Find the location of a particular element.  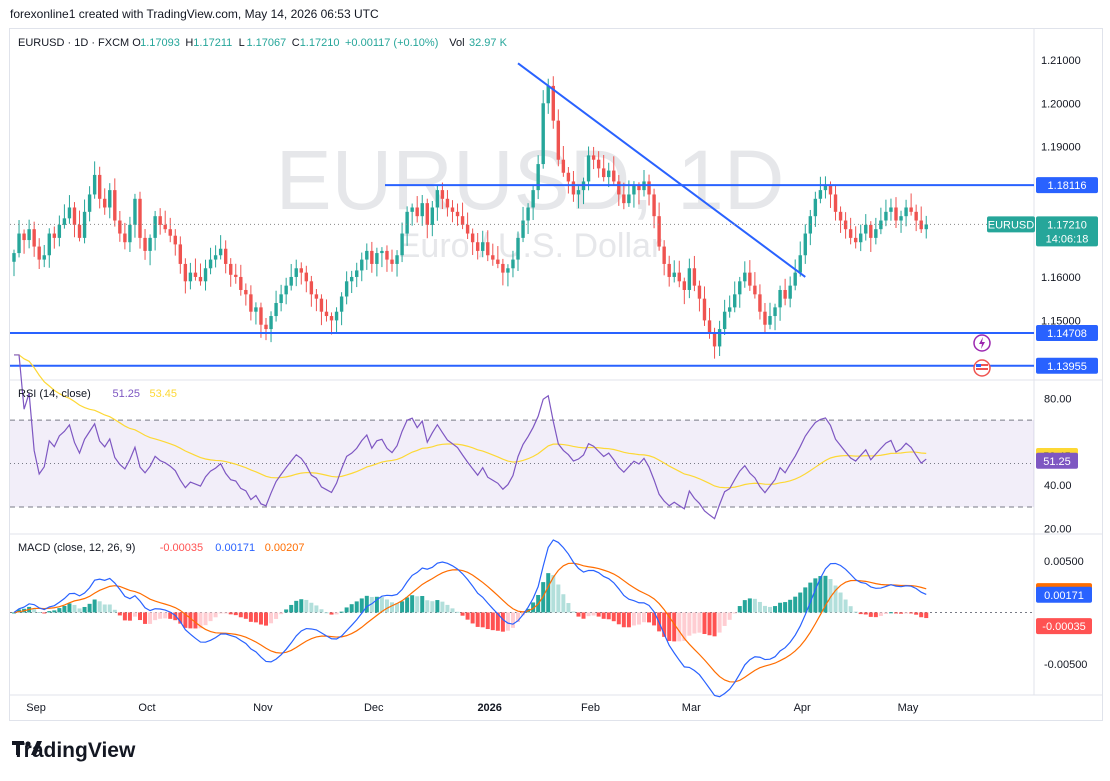

time-axis-label: Dec is located at coordinates (374, 708).